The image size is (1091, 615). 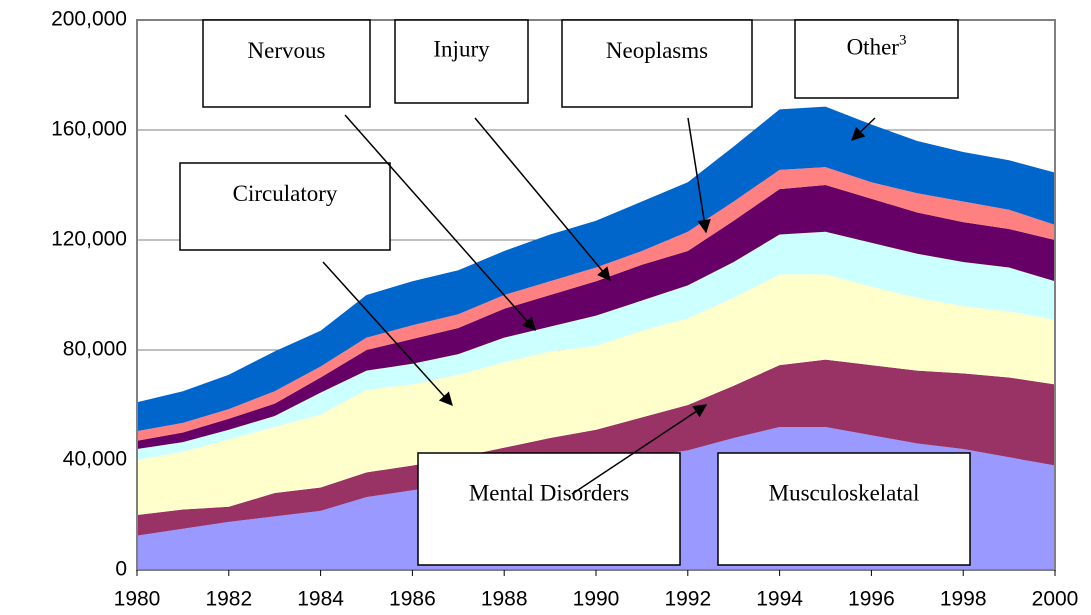 I want to click on y-tick-label: 200,000, so click(x=89, y=19).